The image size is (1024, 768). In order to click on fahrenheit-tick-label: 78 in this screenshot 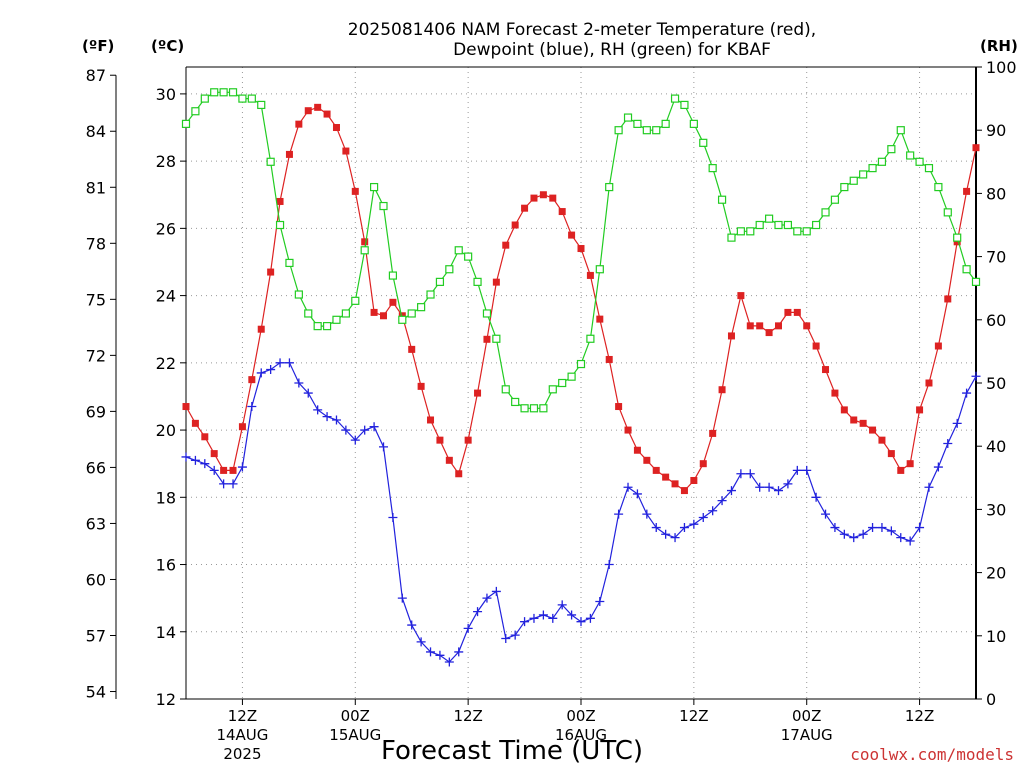, I will do `click(96, 243)`.